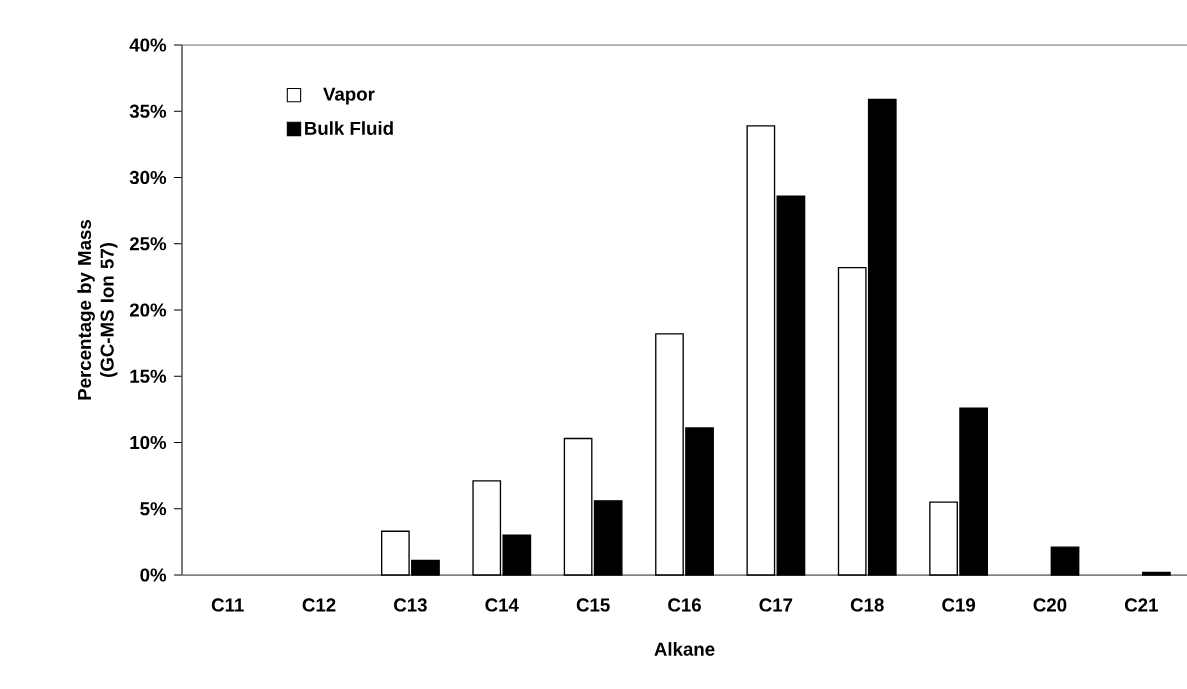  I want to click on y-tick-label: 20%, so click(148, 310).